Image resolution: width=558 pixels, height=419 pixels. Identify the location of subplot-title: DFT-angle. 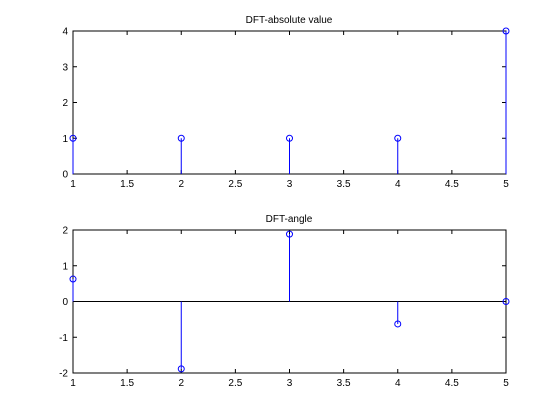
(289, 219).